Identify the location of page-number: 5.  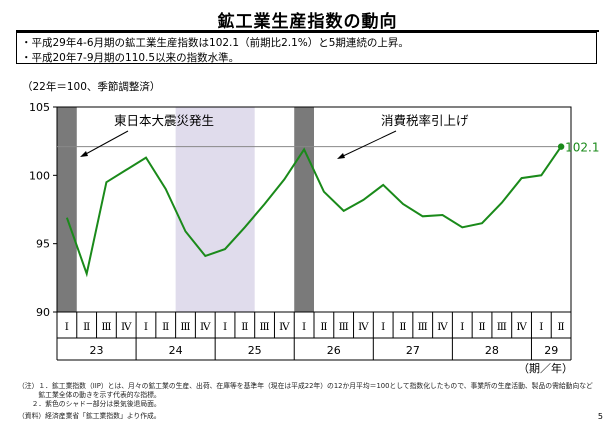
(600, 416).